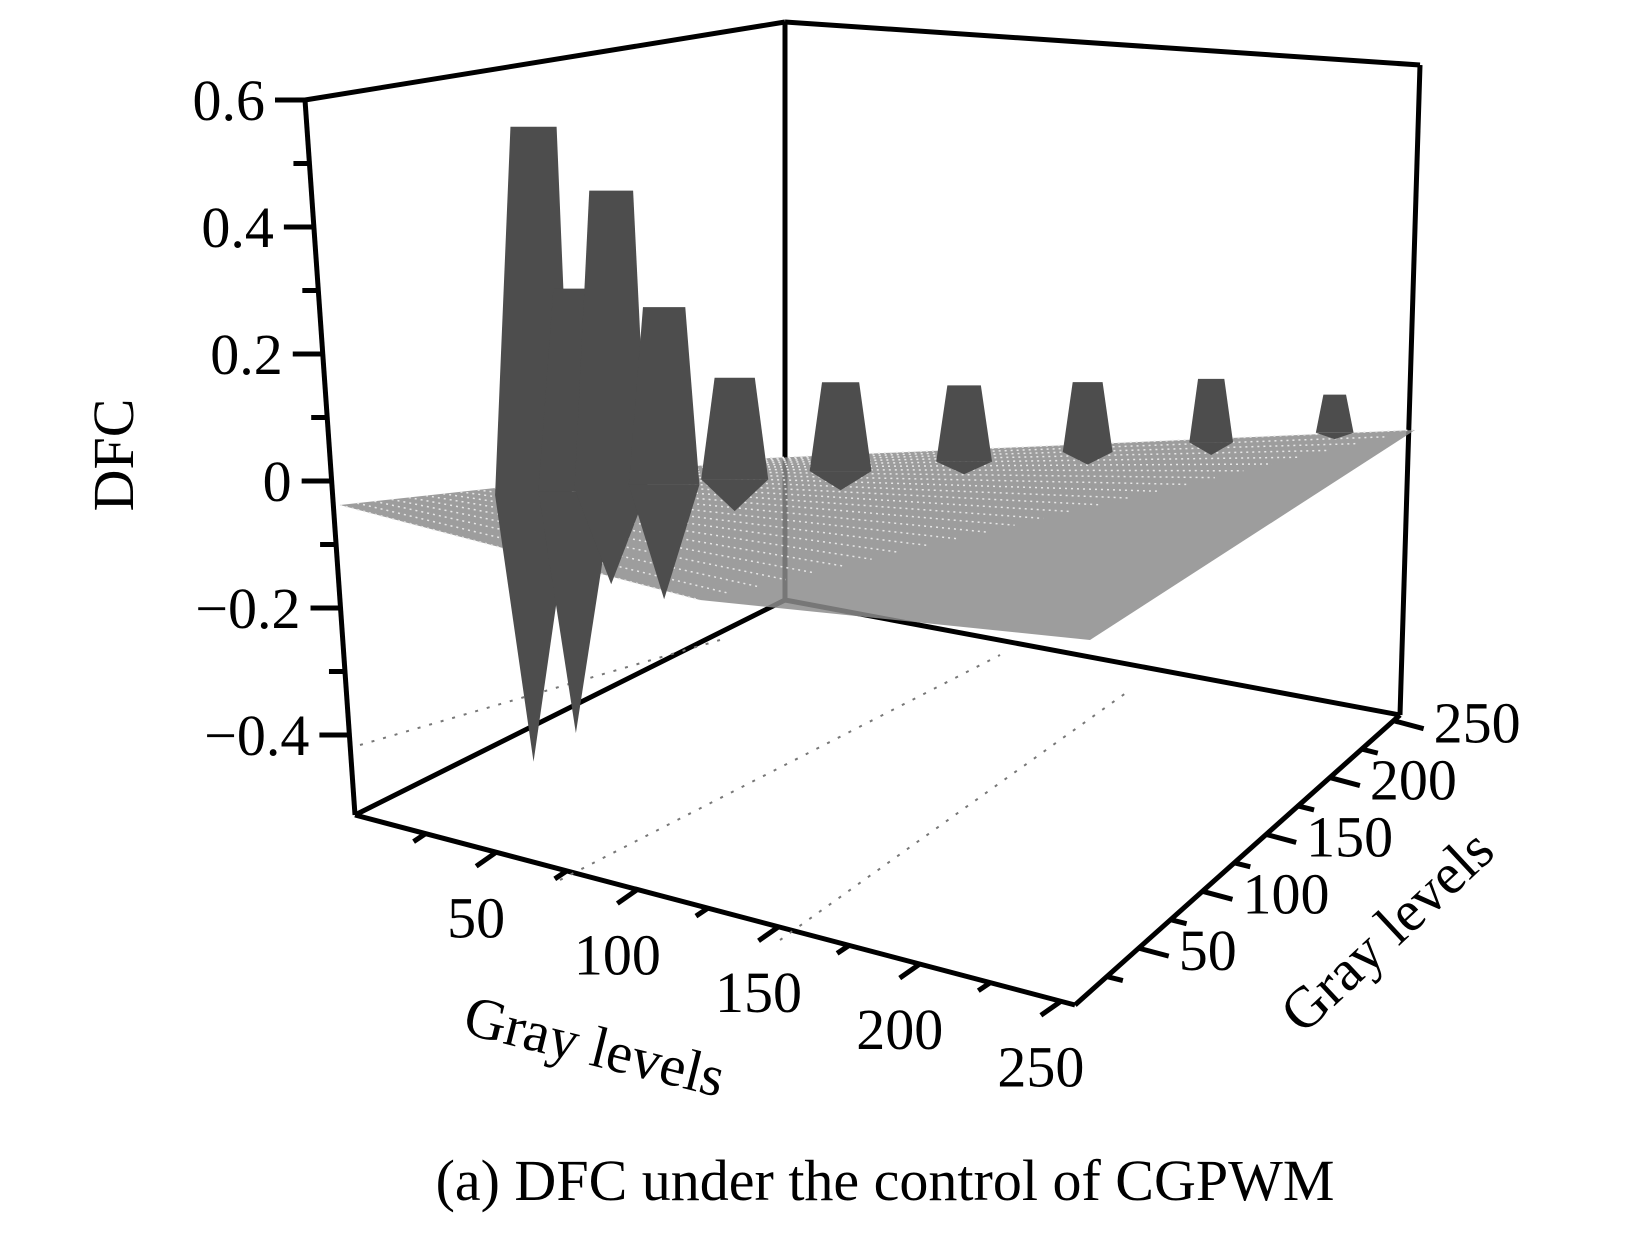 This screenshot has width=1633, height=1236. Describe the element at coordinates (237, 227) in the screenshot. I see `z-tick-label: 0.4` at that location.